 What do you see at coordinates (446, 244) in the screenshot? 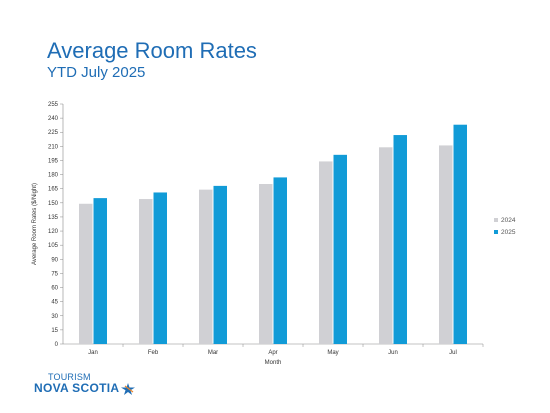
I see `bar-2024-jul` at bounding box center [446, 244].